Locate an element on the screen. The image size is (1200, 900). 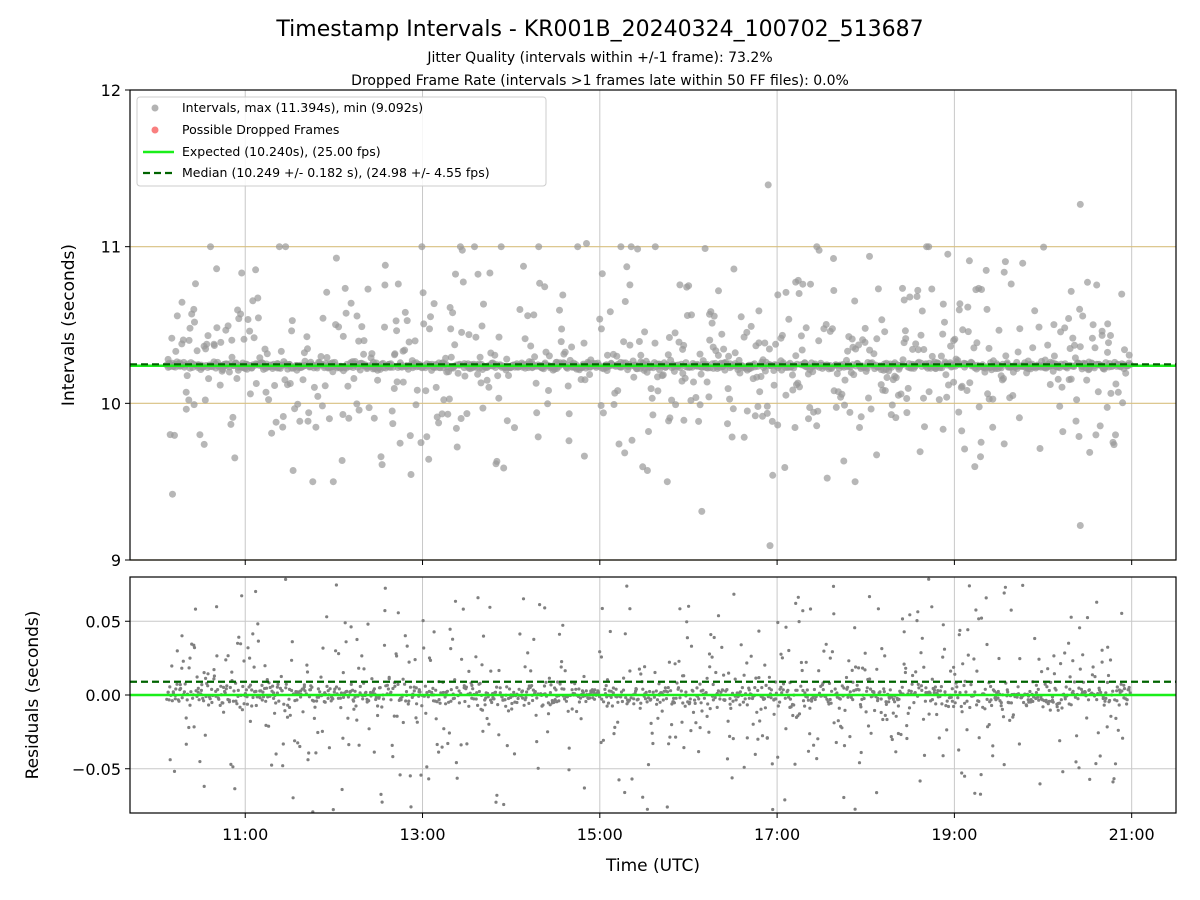
intervals-y-tick-label: 11 is located at coordinates (111, 247).